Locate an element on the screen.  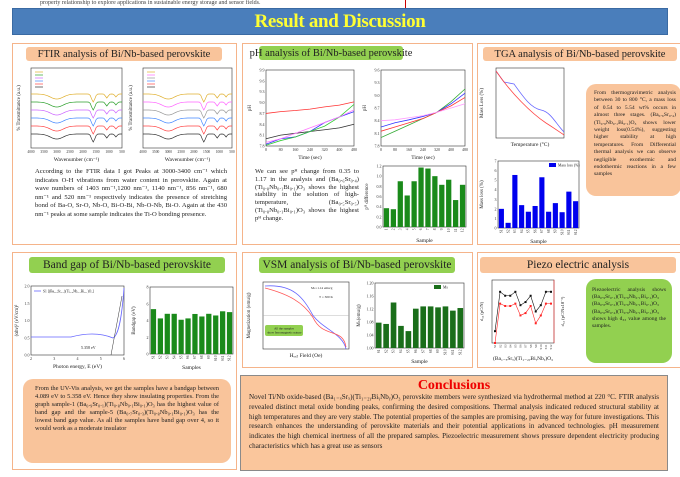
x-tick-label: 320 is located at coordinates (325, 149).